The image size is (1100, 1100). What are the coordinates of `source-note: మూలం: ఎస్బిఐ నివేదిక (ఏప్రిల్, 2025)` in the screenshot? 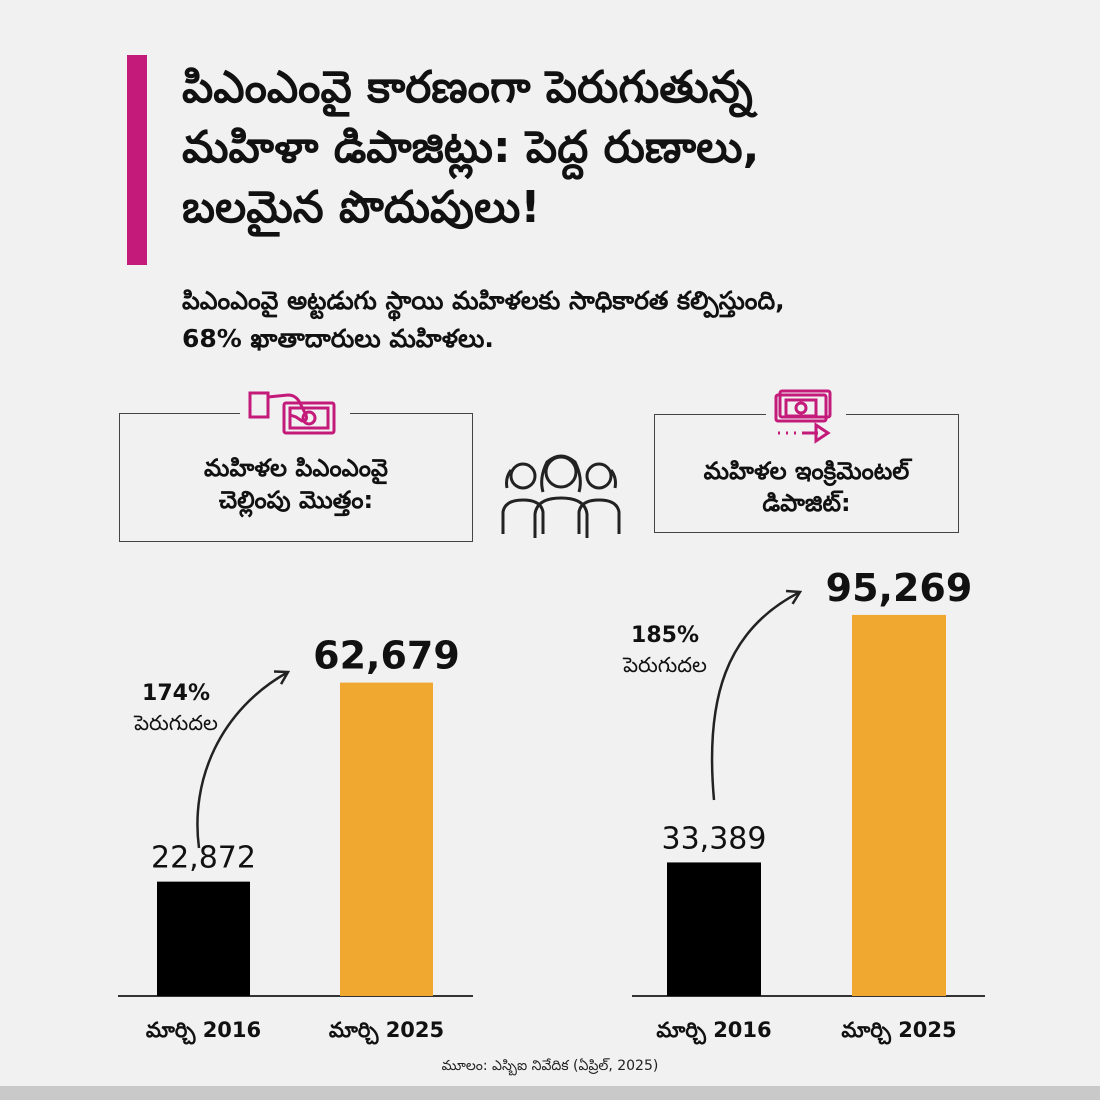 It's located at (550, 1066).